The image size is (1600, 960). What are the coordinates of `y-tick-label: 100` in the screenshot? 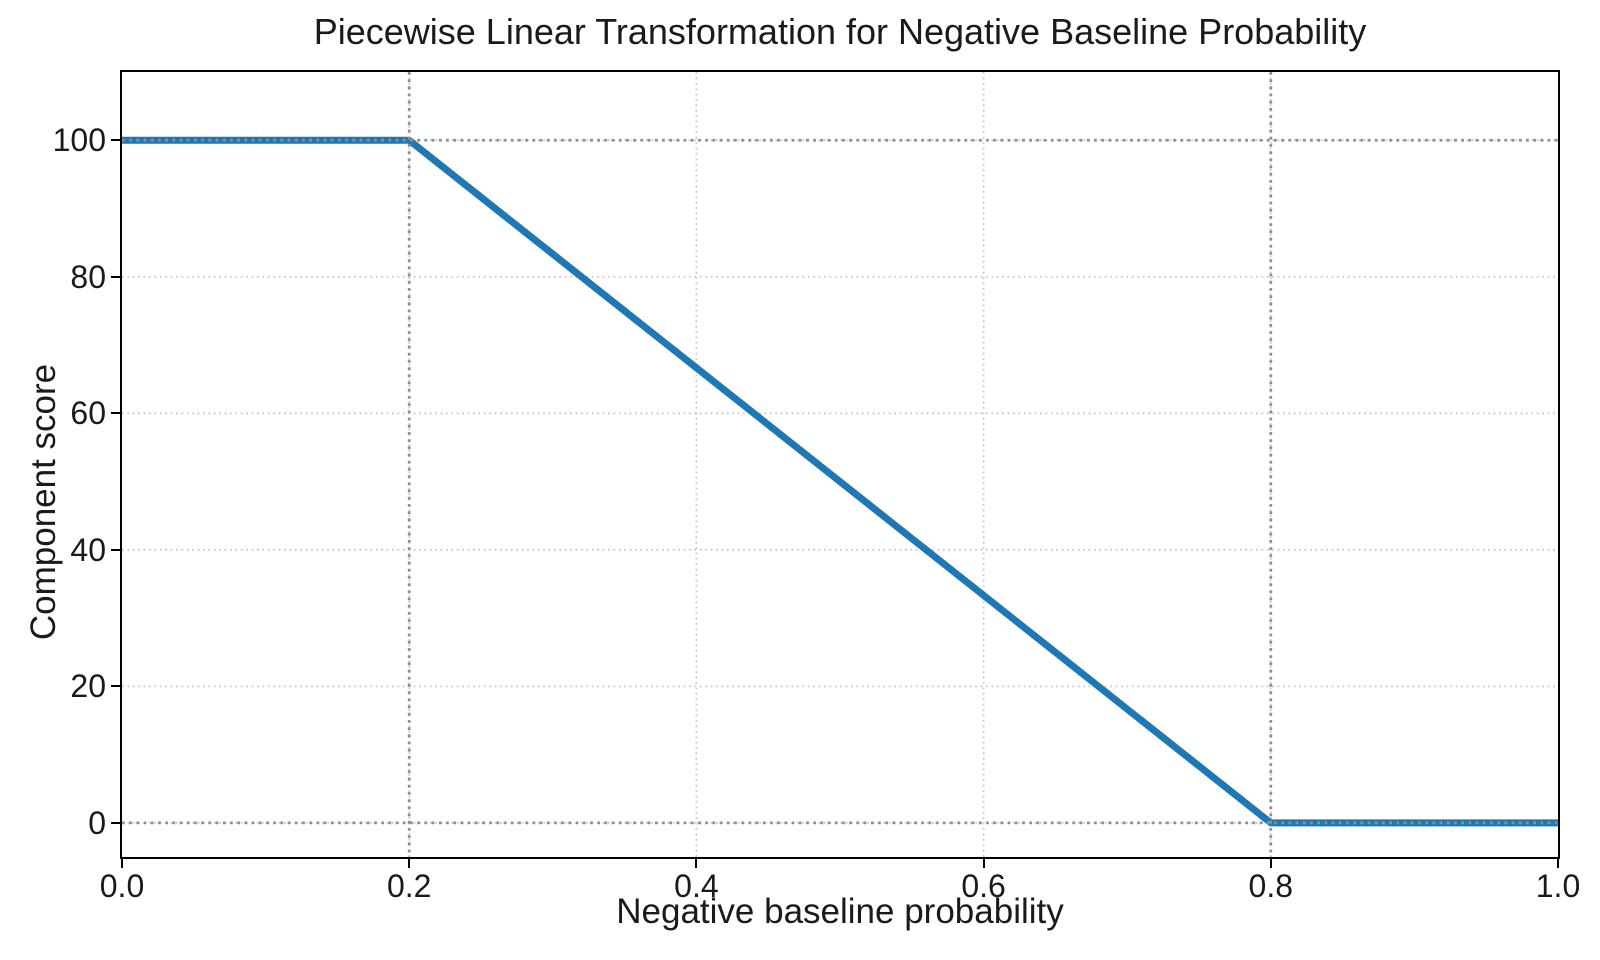 It's located at (79, 140).